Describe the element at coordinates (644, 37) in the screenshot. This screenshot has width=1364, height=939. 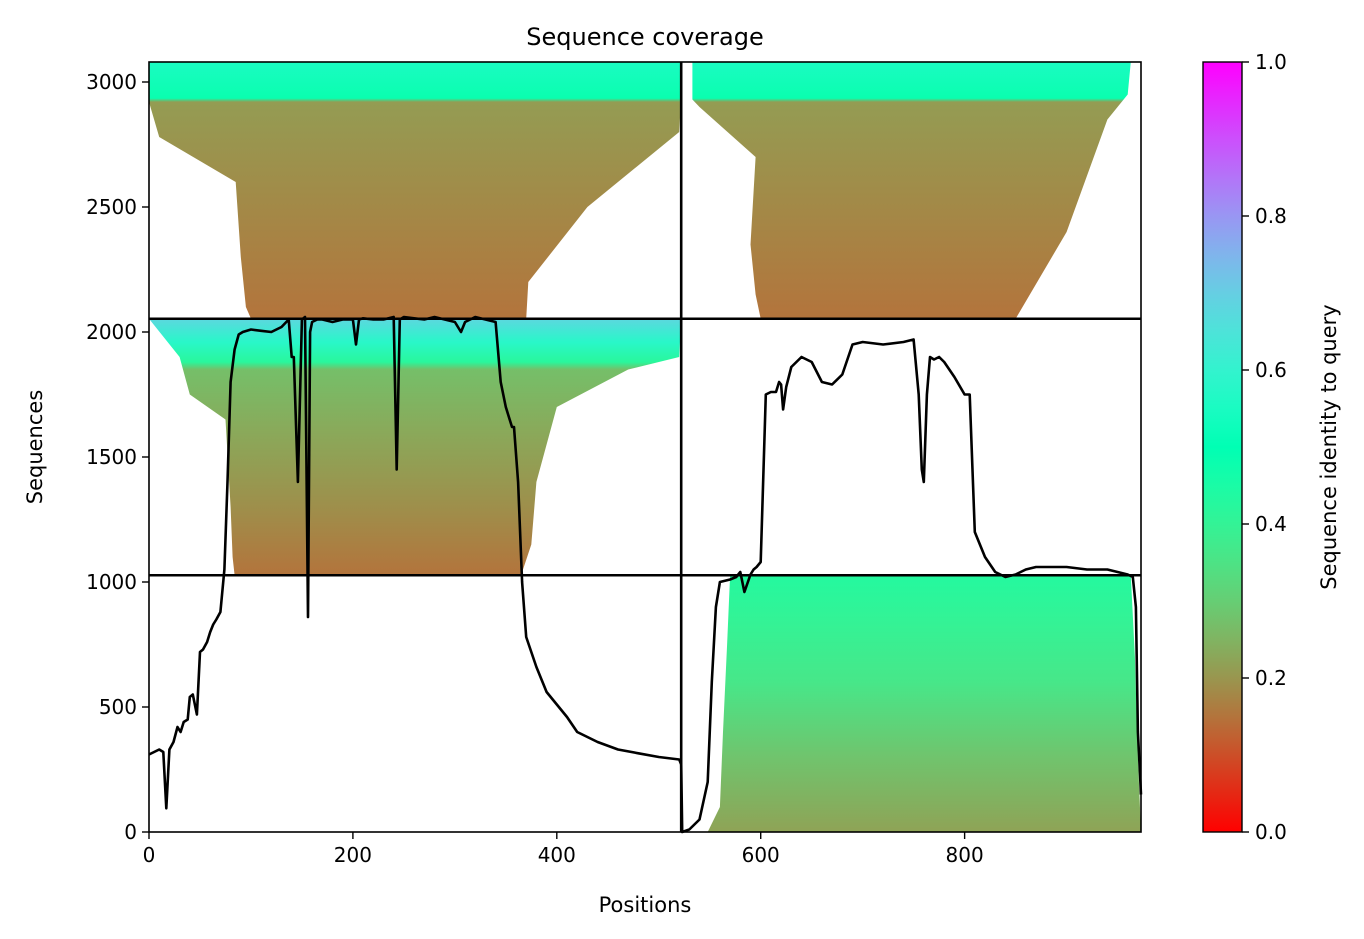
I see `chart-title: Sequence coverage` at that location.